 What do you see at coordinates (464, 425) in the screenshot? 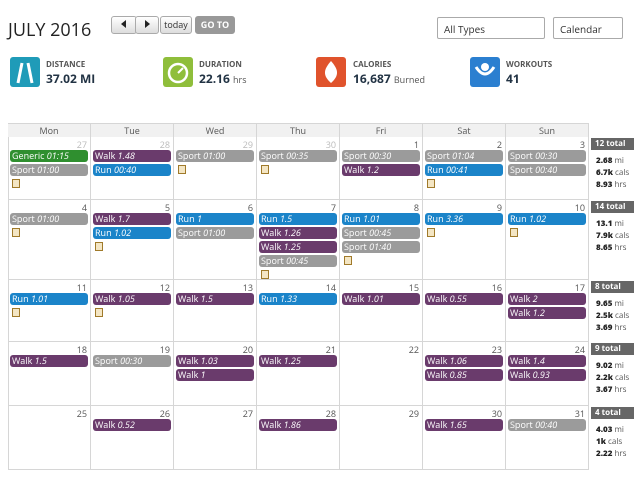
I see `workout-entry: Walk 1.65` at bounding box center [464, 425].